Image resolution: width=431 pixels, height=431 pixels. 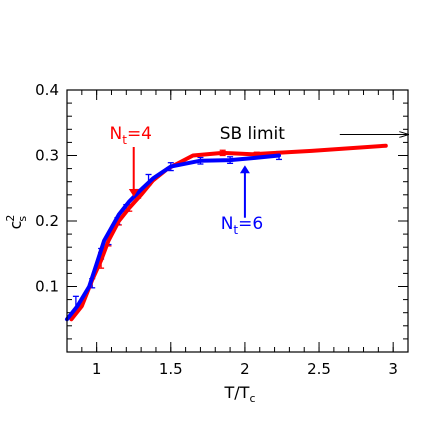 What do you see at coordinates (242, 225) in the screenshot?
I see `nt6-label: Nt=6` at bounding box center [242, 225].